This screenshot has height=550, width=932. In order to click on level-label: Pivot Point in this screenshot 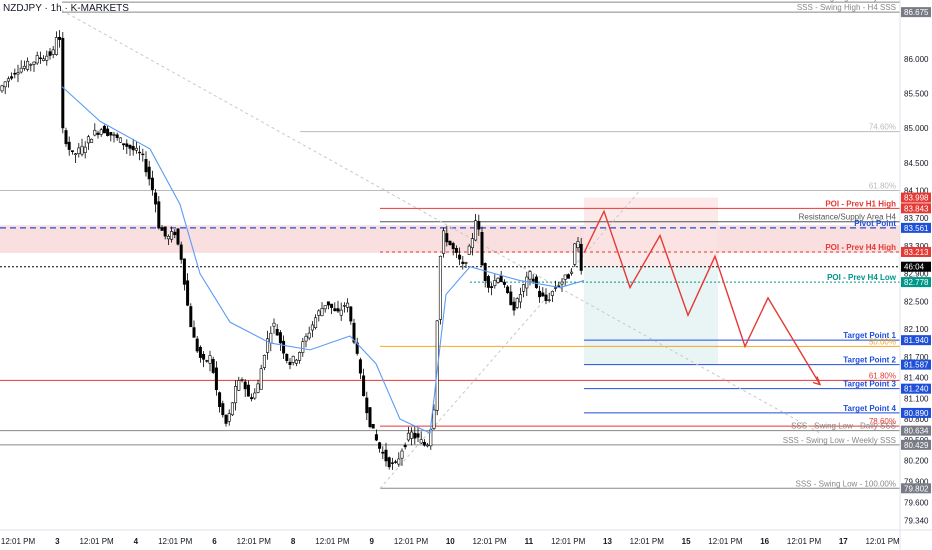, I will do `click(875, 223)`.